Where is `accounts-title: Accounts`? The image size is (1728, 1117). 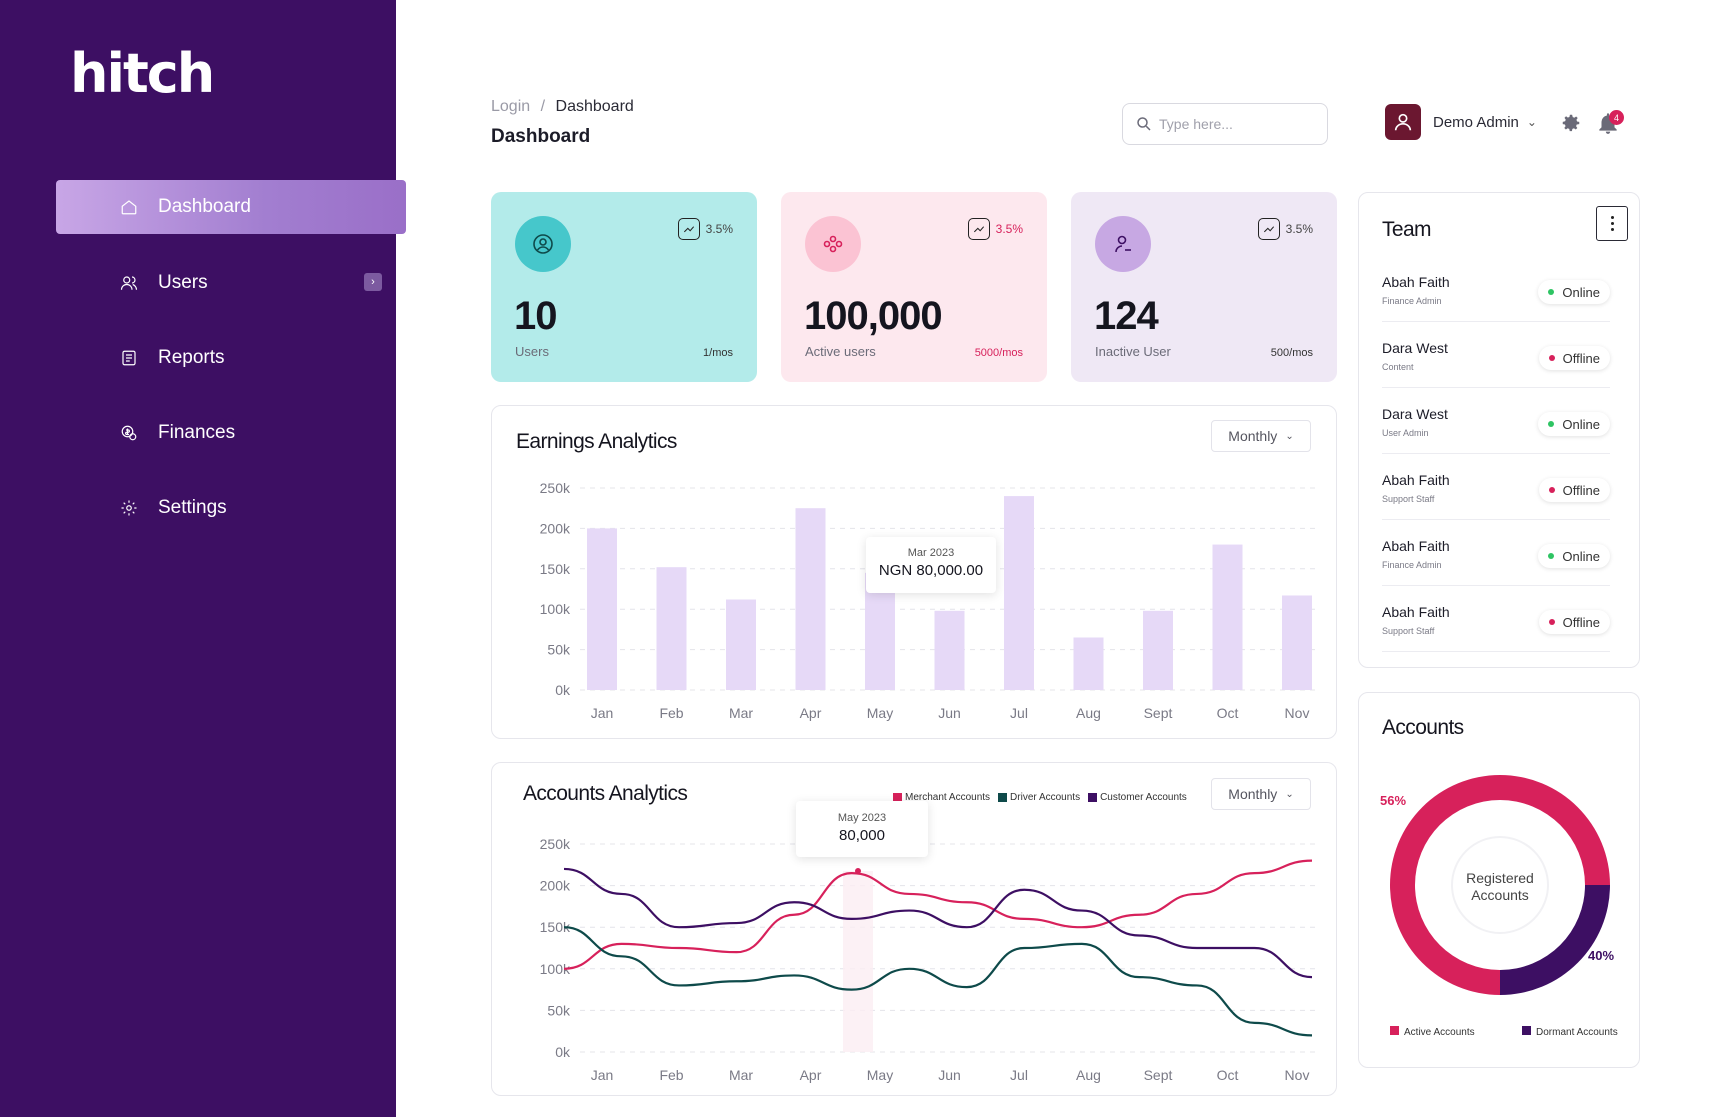 accounts-title: Accounts is located at coordinates (1423, 727).